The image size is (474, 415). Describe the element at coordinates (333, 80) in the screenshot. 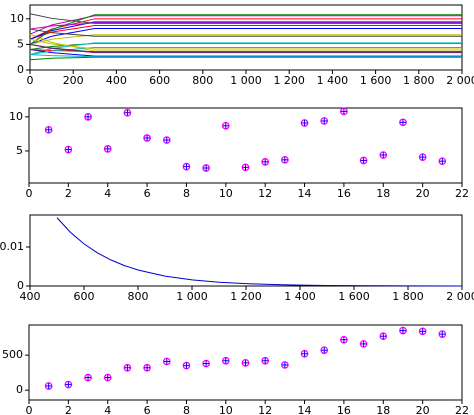

I see `x-tick-label: 1 400` at that location.